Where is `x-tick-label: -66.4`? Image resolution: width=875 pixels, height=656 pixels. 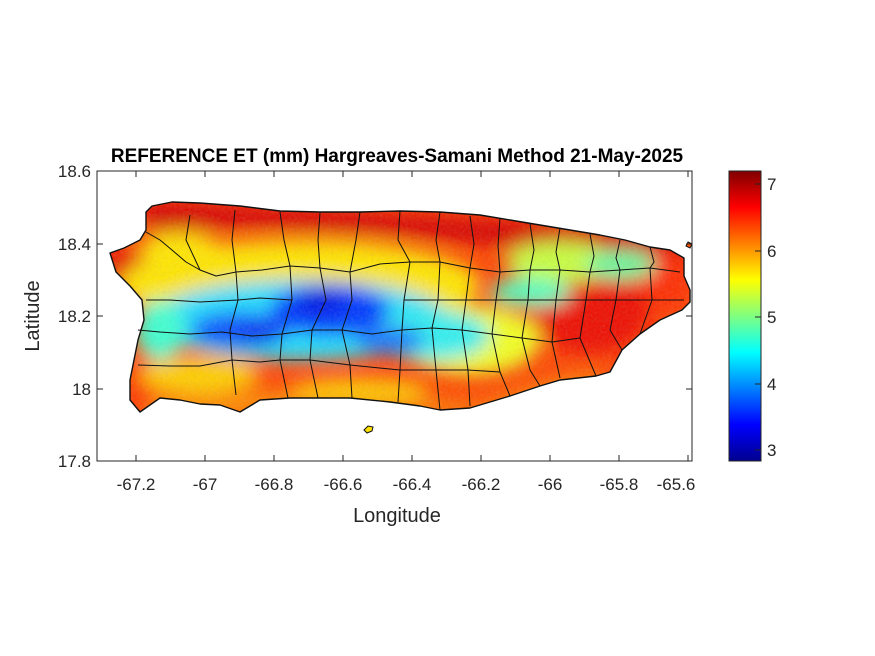 x-tick-label: -66.4 is located at coordinates (412, 484).